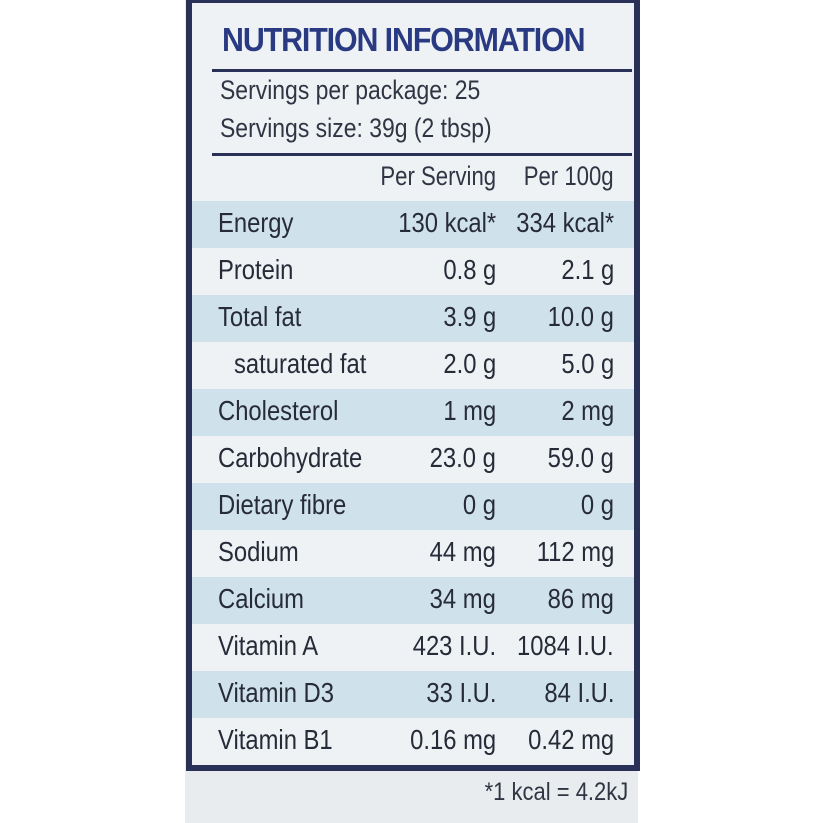 The height and width of the screenshot is (823, 823). Describe the element at coordinates (580, 598) in the screenshot. I see `per-100g-value: 86 mg` at that location.